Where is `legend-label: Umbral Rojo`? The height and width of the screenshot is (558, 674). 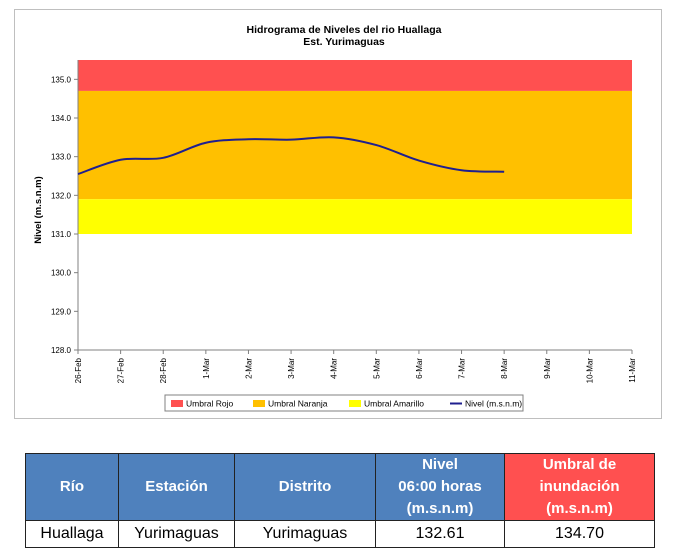 legend-label: Umbral Rojo is located at coordinates (210, 404).